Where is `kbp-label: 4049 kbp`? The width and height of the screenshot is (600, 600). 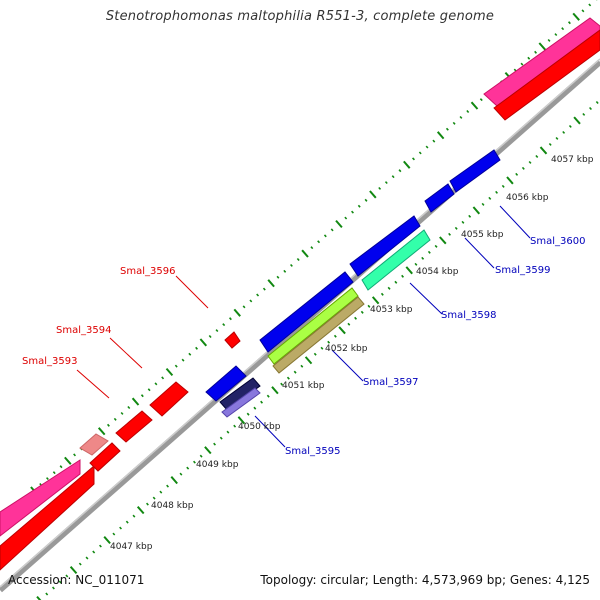
kbp-label: 4049 kbp is located at coordinates (217, 465).